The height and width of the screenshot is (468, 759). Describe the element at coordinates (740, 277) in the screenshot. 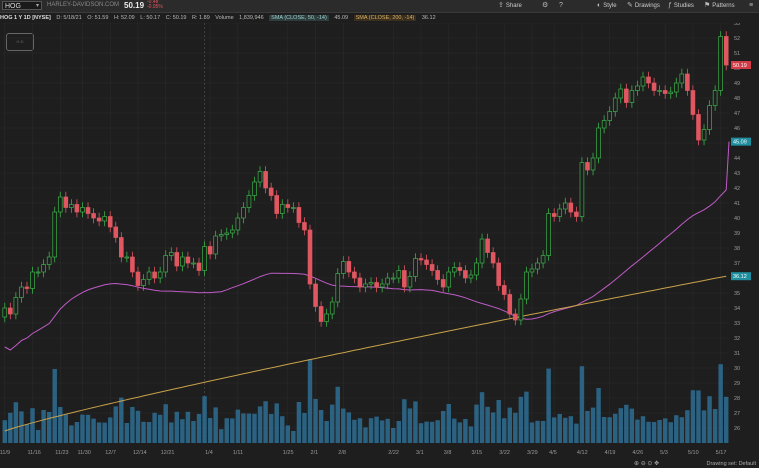

I see `sma200-badge-label: 36.12` at that location.